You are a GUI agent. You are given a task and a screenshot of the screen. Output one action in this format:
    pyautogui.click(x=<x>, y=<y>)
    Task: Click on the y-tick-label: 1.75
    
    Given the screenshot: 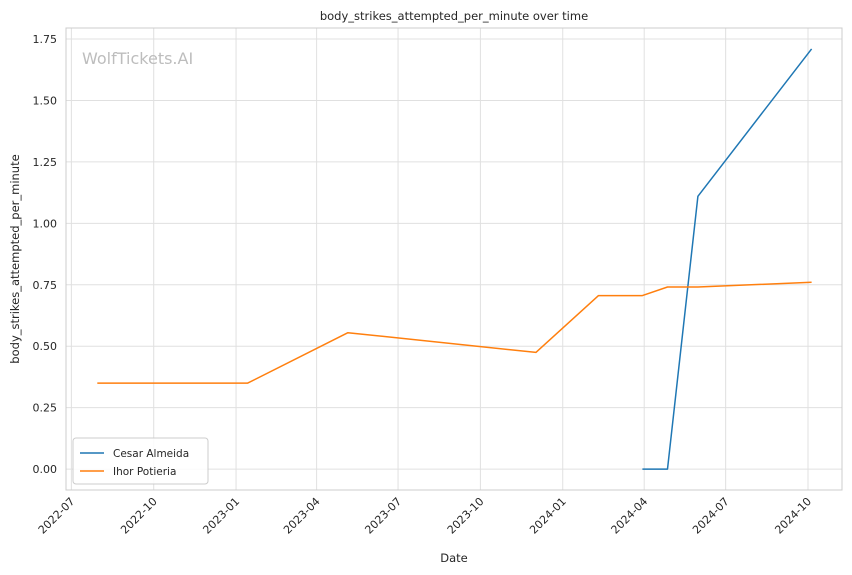 What is the action you would take?
    pyautogui.click(x=45, y=39)
    